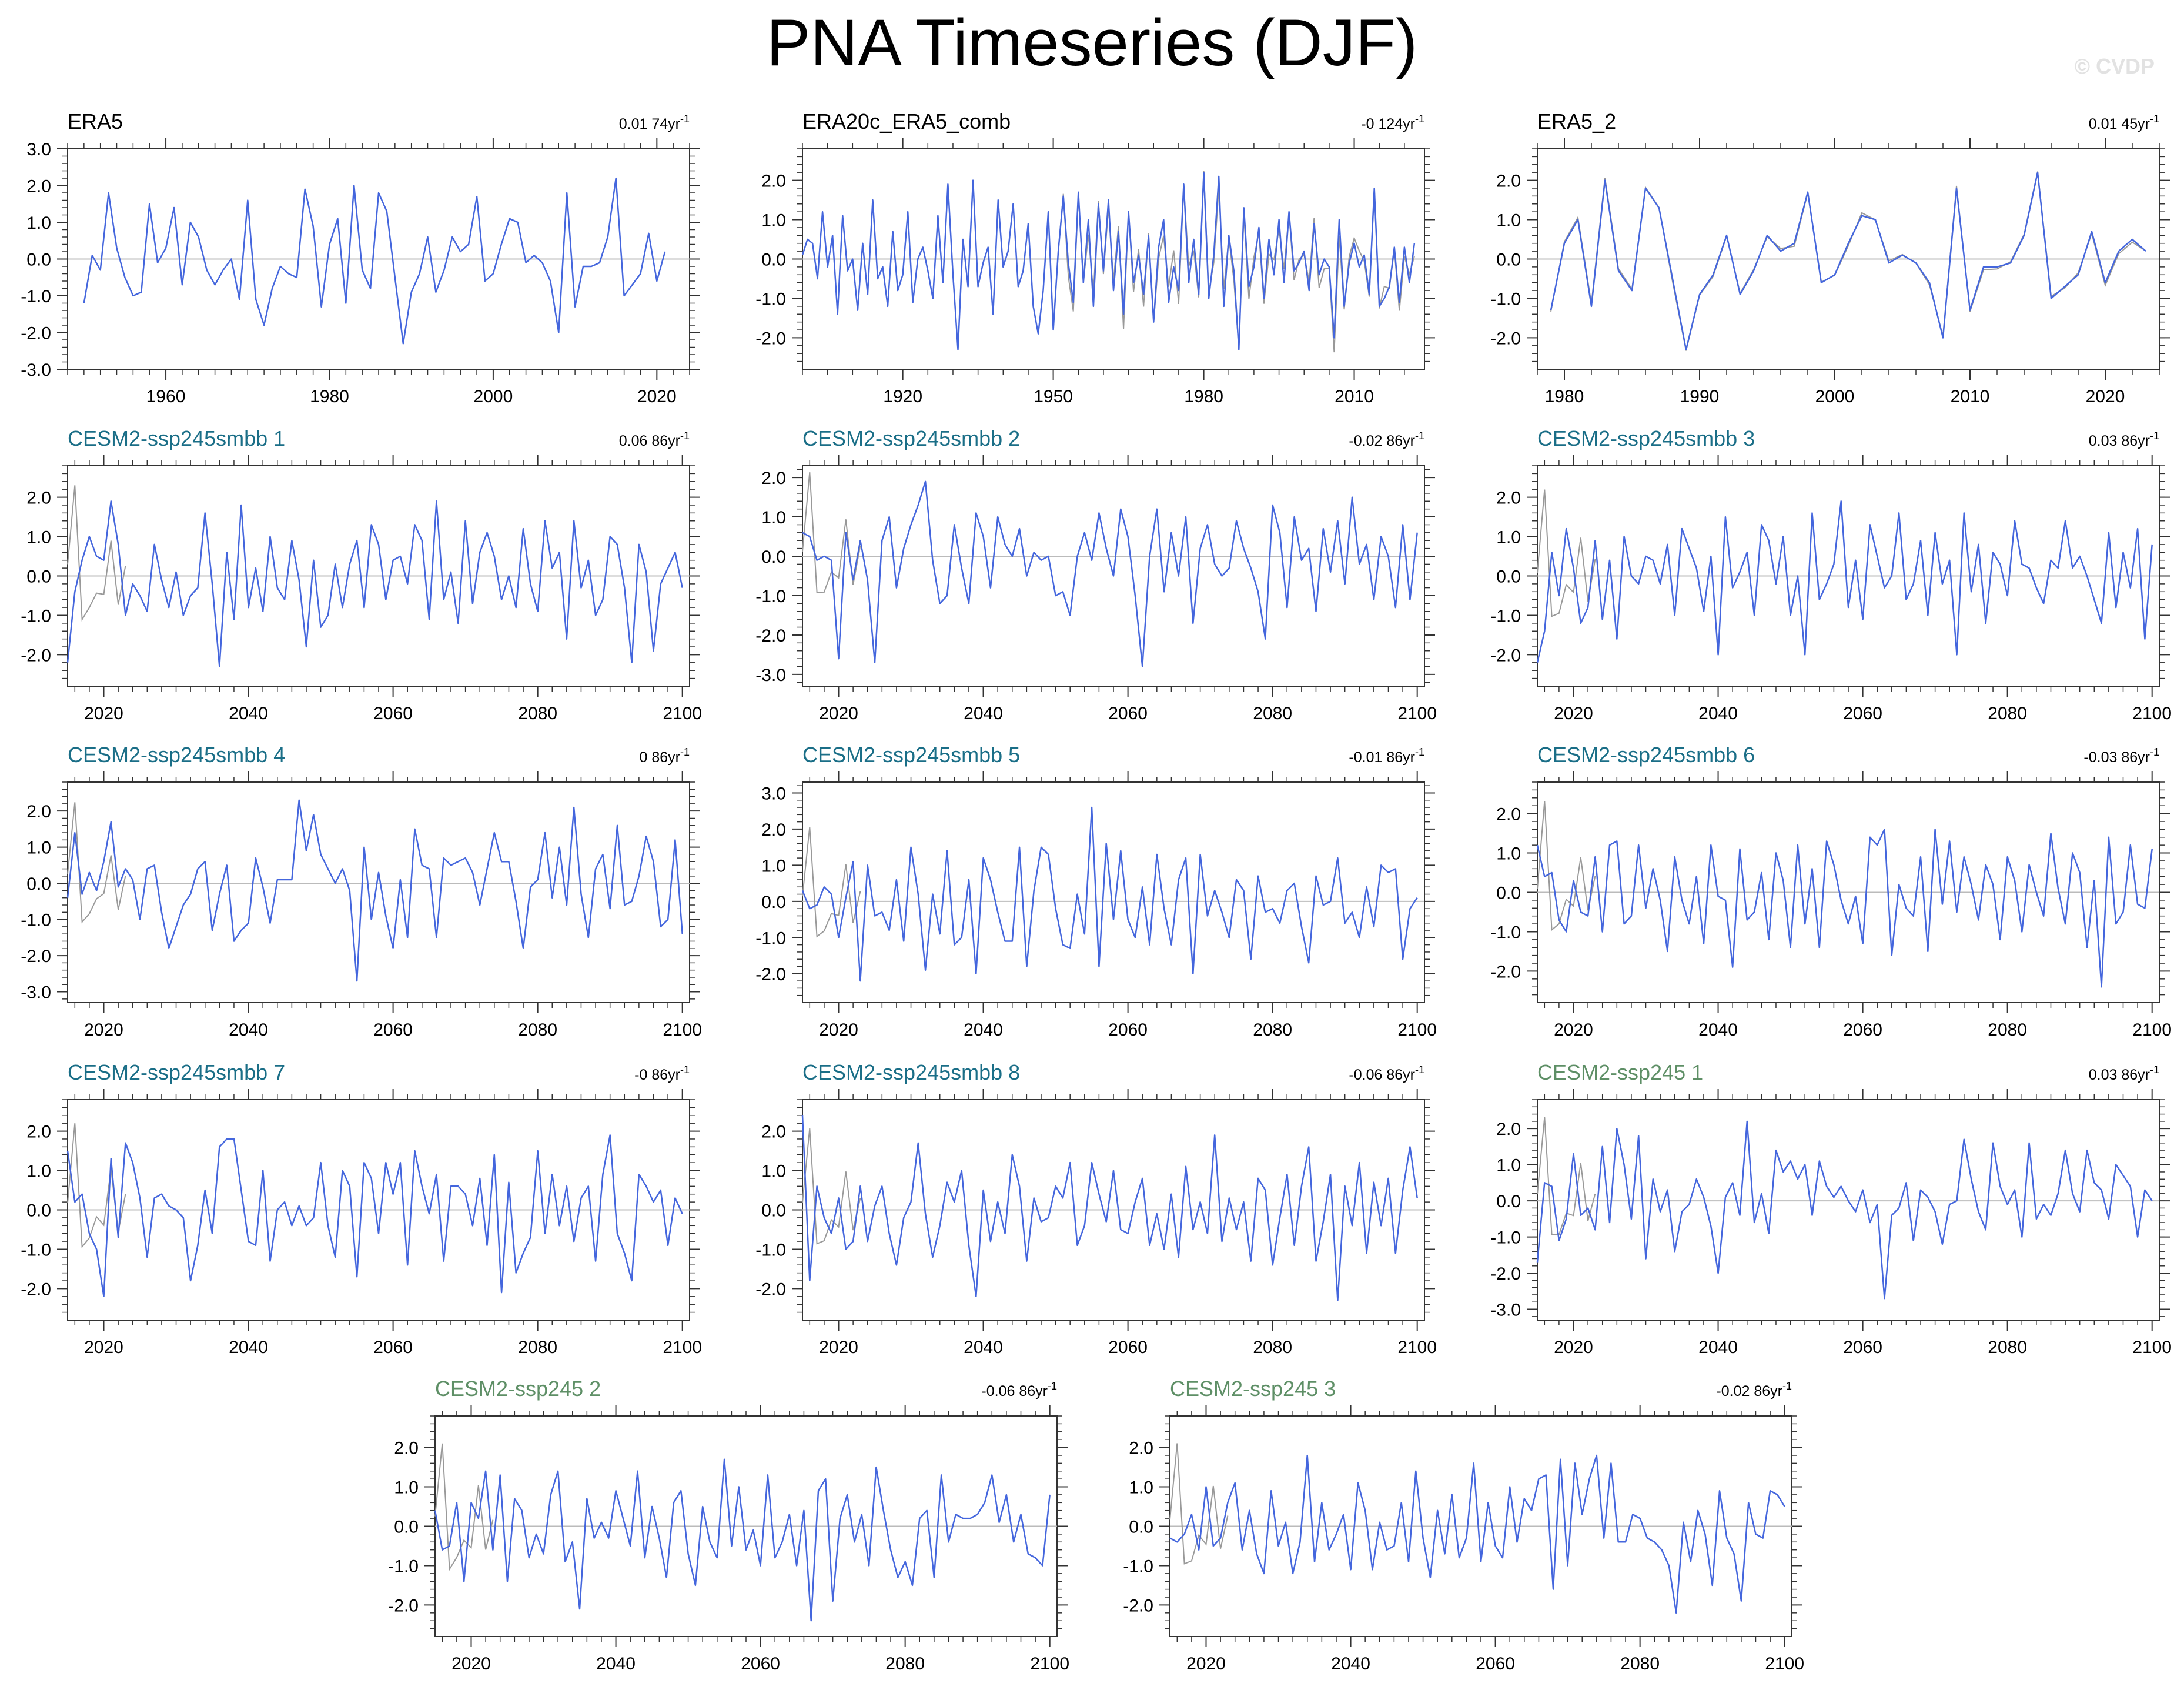 This screenshot has height=1700, width=2184. What do you see at coordinates (1253, 1389) in the screenshot?
I see `panel-title: CESM2-ssp245 3` at bounding box center [1253, 1389].